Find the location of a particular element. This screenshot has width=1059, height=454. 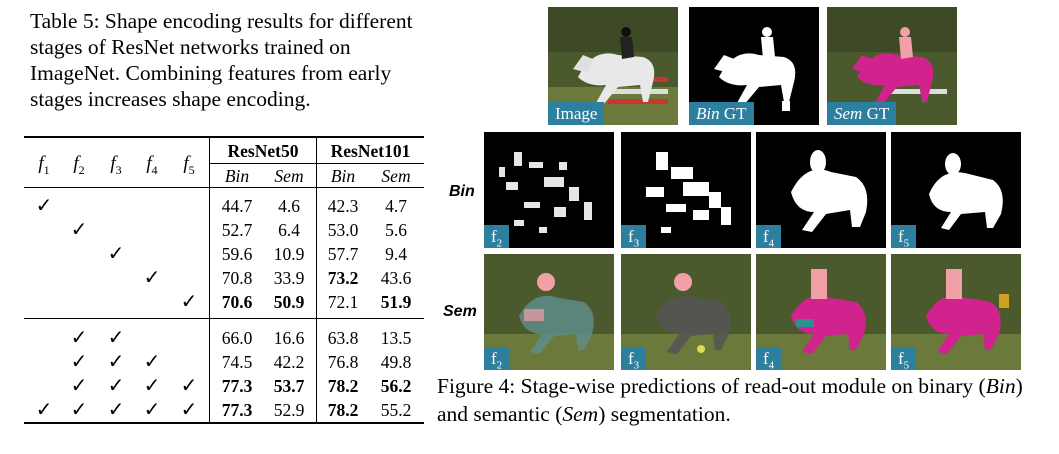

table-cell: 9.4 is located at coordinates (396, 254).